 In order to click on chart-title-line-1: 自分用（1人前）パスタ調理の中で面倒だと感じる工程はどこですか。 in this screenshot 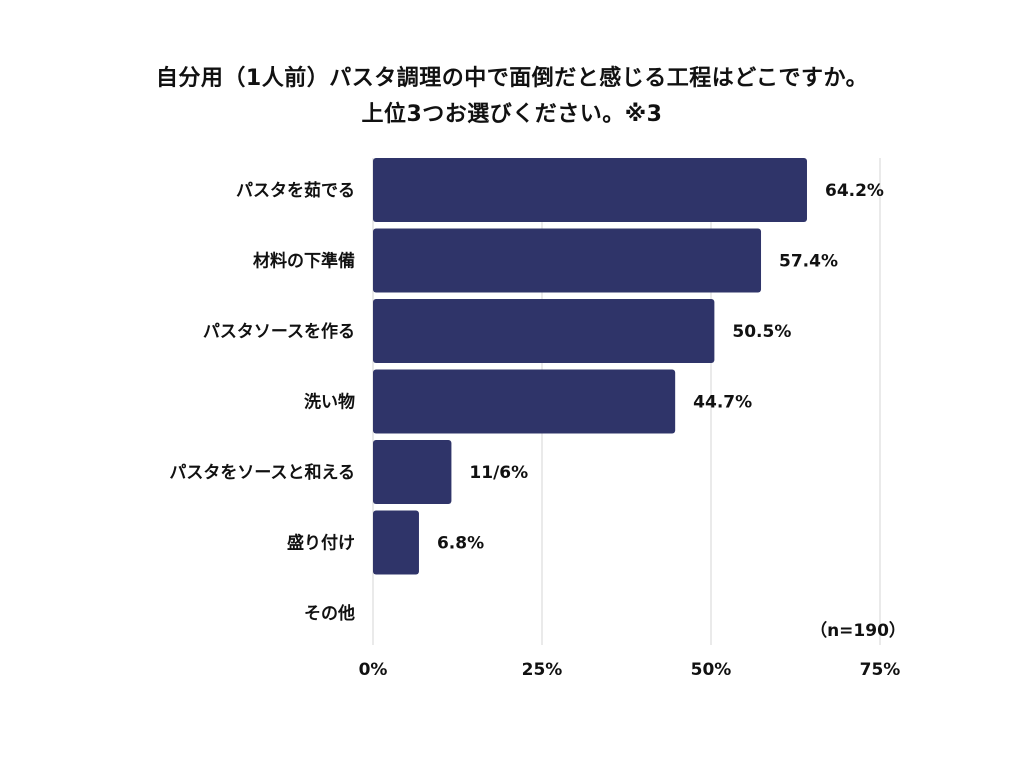, I will do `click(512, 78)`.